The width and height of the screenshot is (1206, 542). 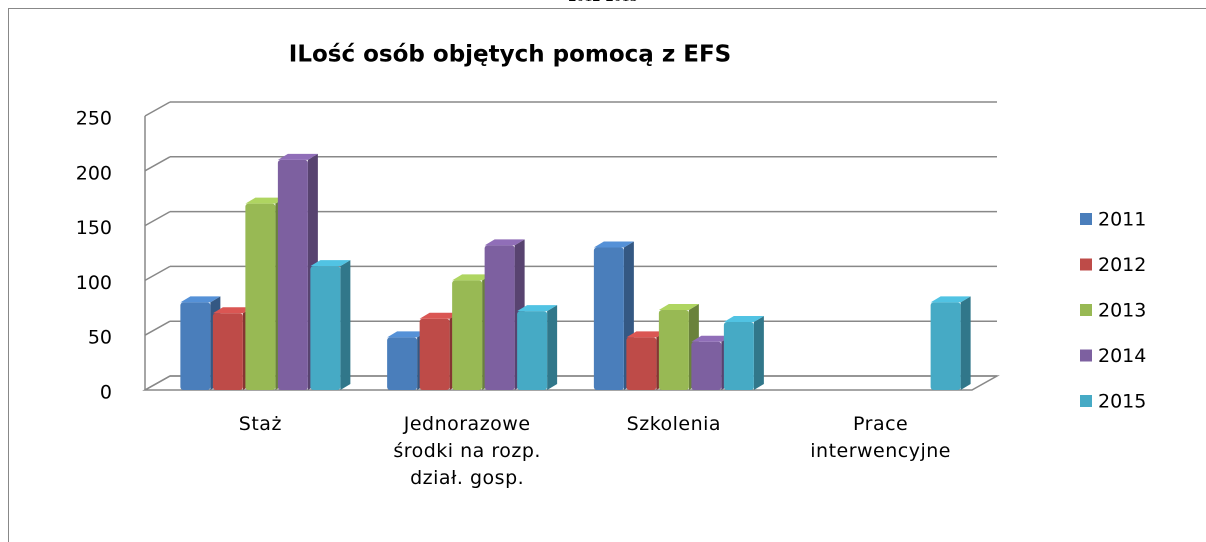 What do you see at coordinates (1122, 356) in the screenshot?
I see `legend-label: 2014` at bounding box center [1122, 356].